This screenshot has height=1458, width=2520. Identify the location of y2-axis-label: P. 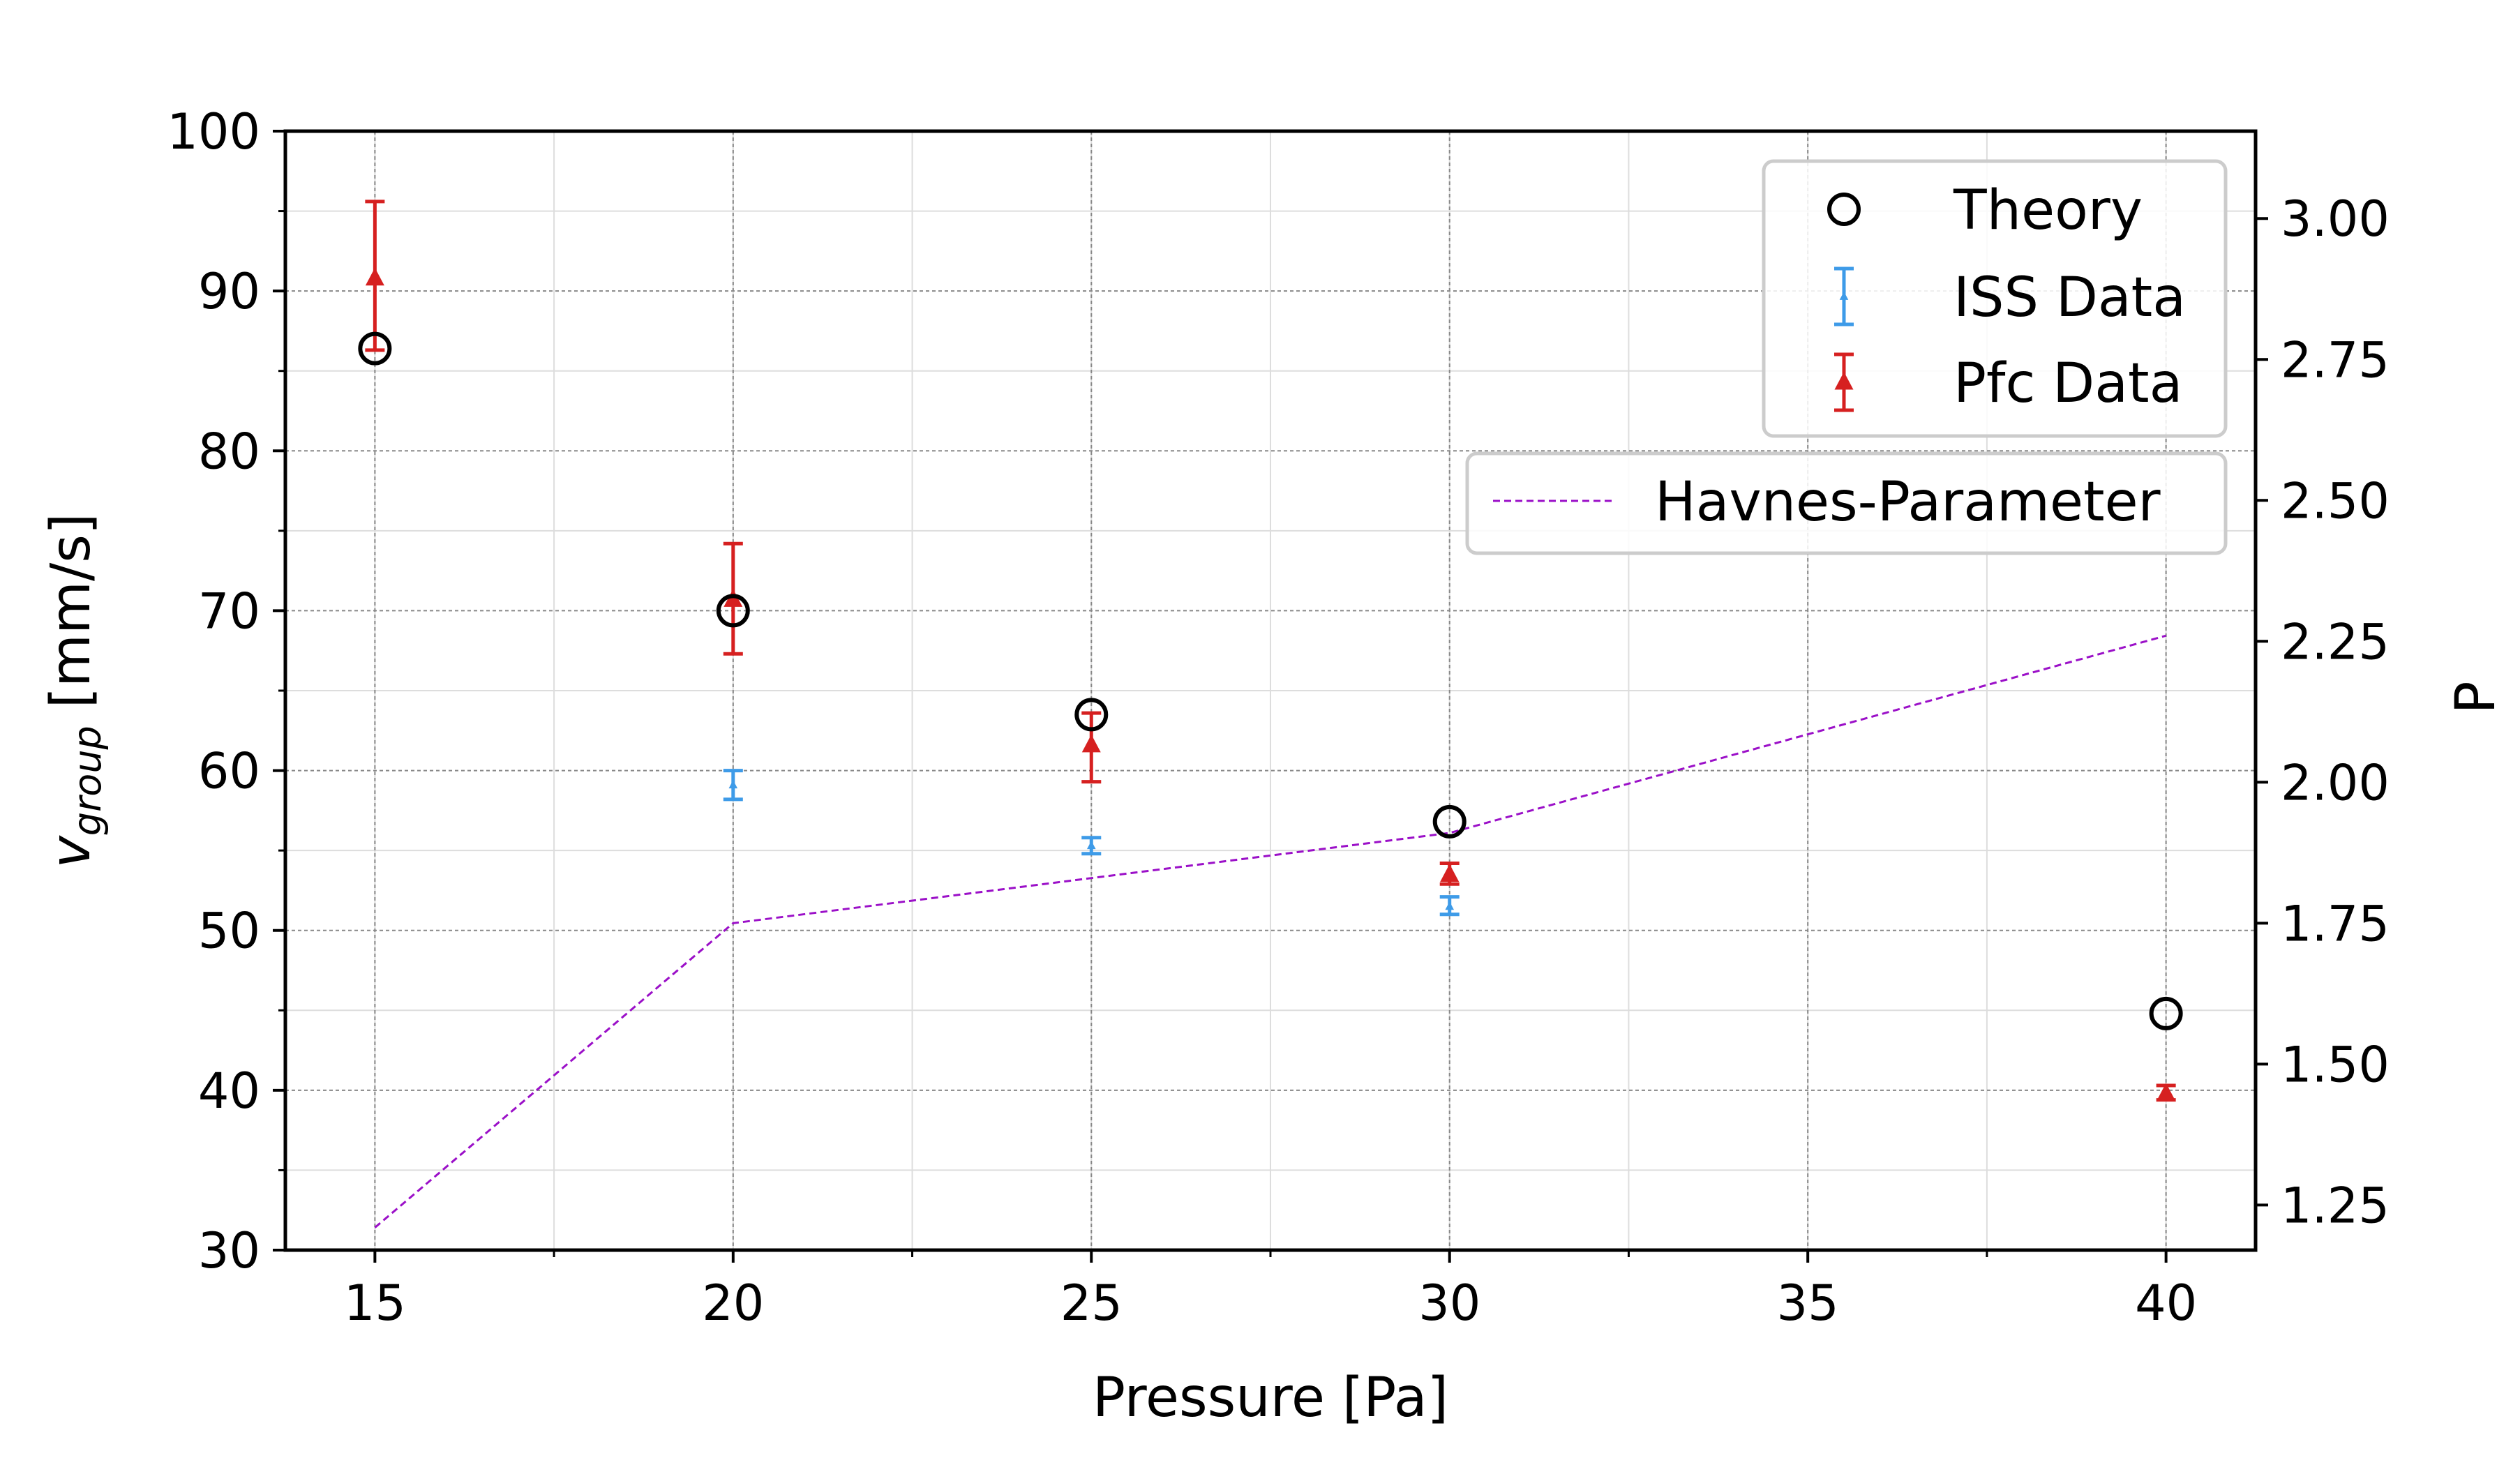
(2476, 697).